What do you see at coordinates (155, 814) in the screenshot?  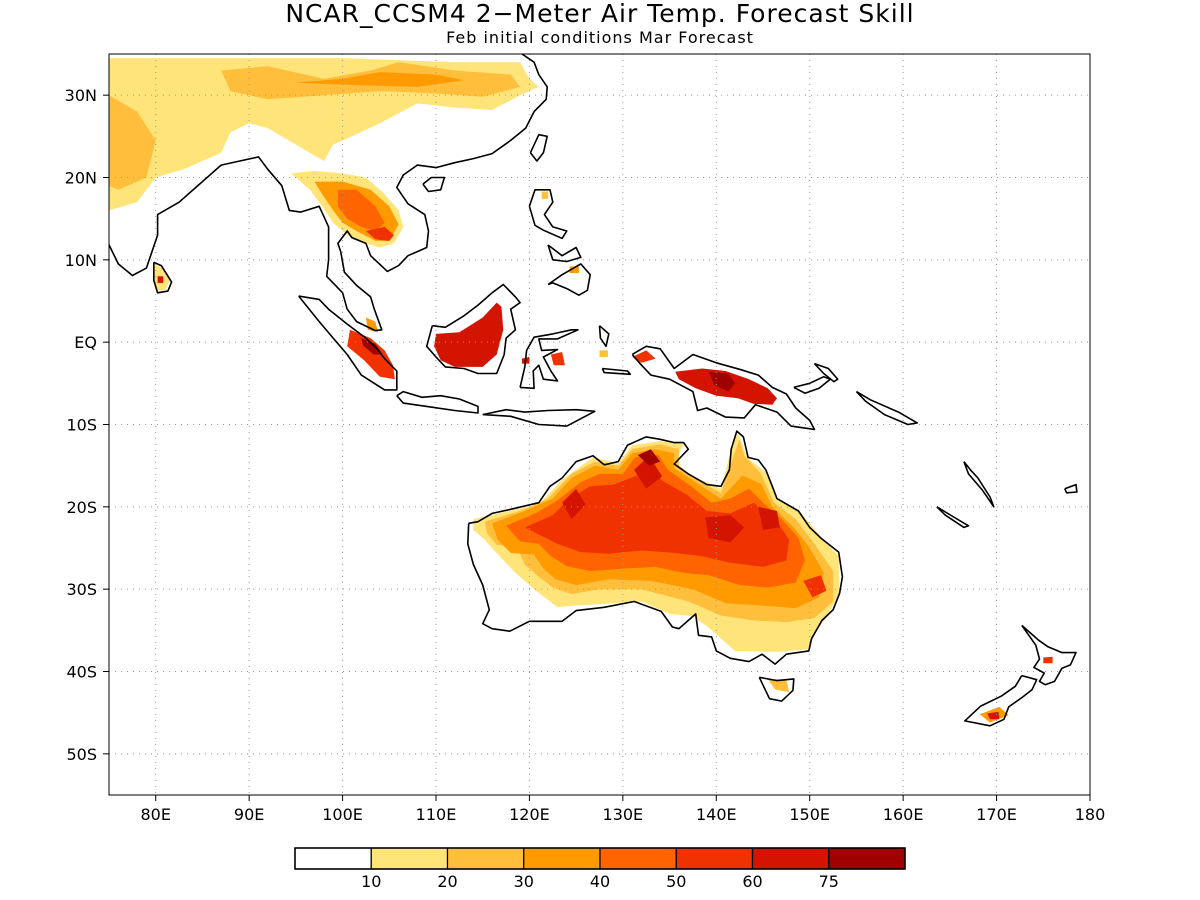 I see `lon-tick-label: 80E` at bounding box center [155, 814].